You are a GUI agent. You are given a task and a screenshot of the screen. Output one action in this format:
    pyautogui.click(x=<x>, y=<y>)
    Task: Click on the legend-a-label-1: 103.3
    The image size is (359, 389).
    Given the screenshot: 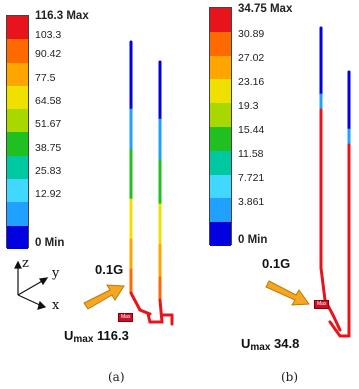 What is the action you would take?
    pyautogui.click(x=48, y=35)
    